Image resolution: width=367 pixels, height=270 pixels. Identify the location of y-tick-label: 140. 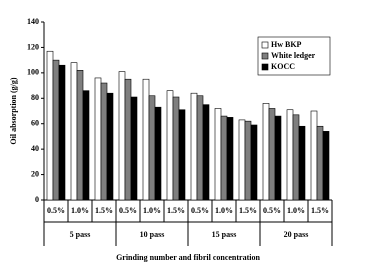
(33, 21).